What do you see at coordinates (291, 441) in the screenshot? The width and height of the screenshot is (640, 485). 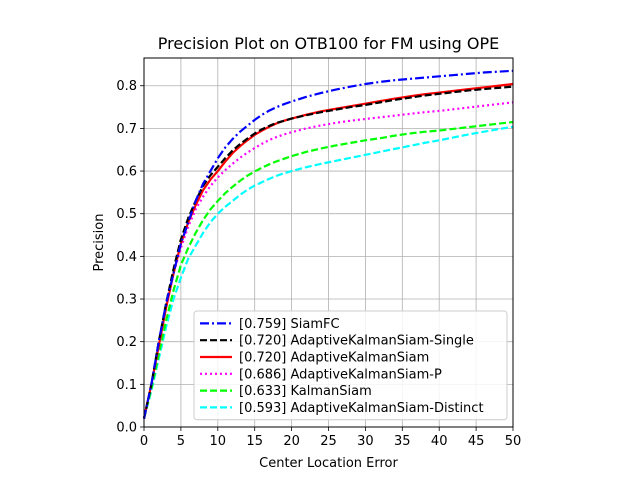 I see `x-tick-label: 20` at bounding box center [291, 441].